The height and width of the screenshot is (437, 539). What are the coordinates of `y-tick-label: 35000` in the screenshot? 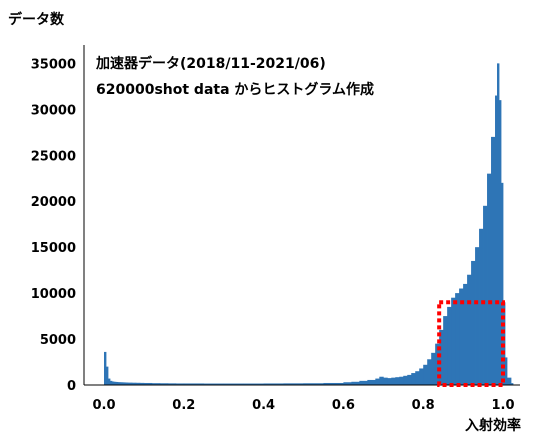 It's located at (53, 64).